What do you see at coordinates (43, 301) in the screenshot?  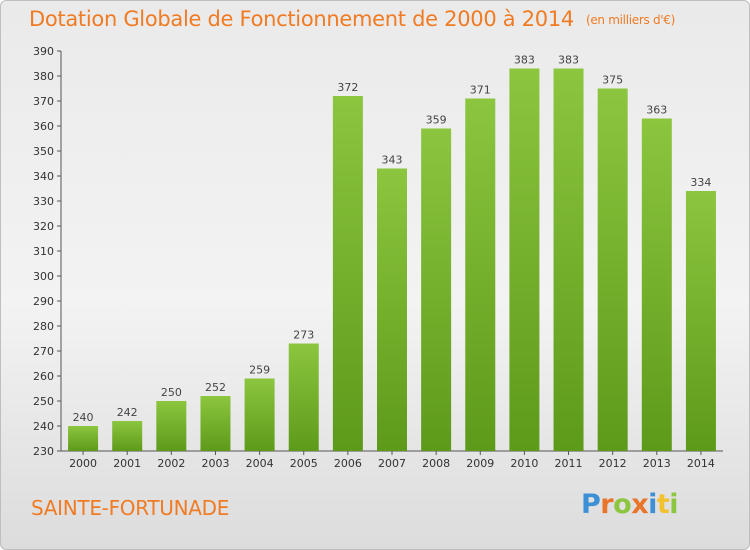 I see `y-tick-label: 290` at bounding box center [43, 301].